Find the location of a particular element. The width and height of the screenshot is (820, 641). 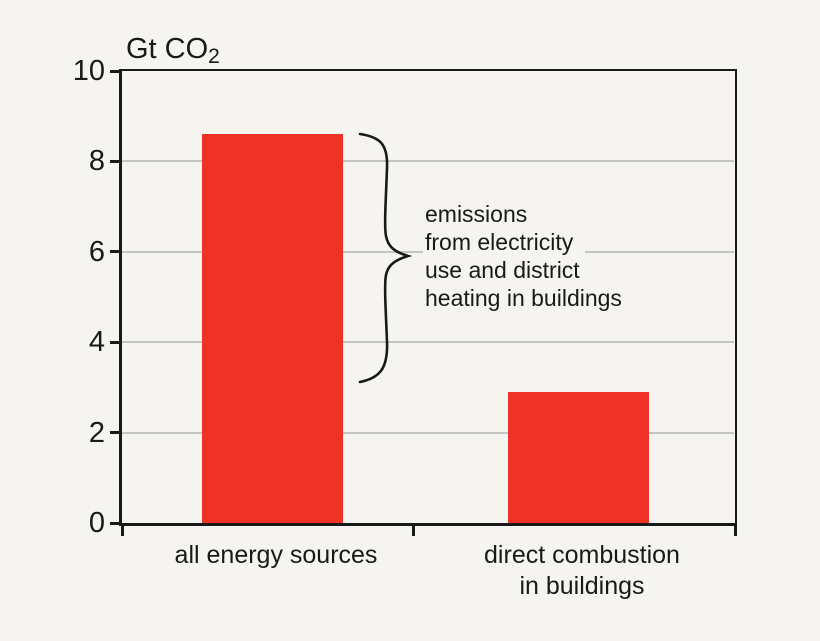

annotation-line-1: emissions is located at coordinates (481, 214).